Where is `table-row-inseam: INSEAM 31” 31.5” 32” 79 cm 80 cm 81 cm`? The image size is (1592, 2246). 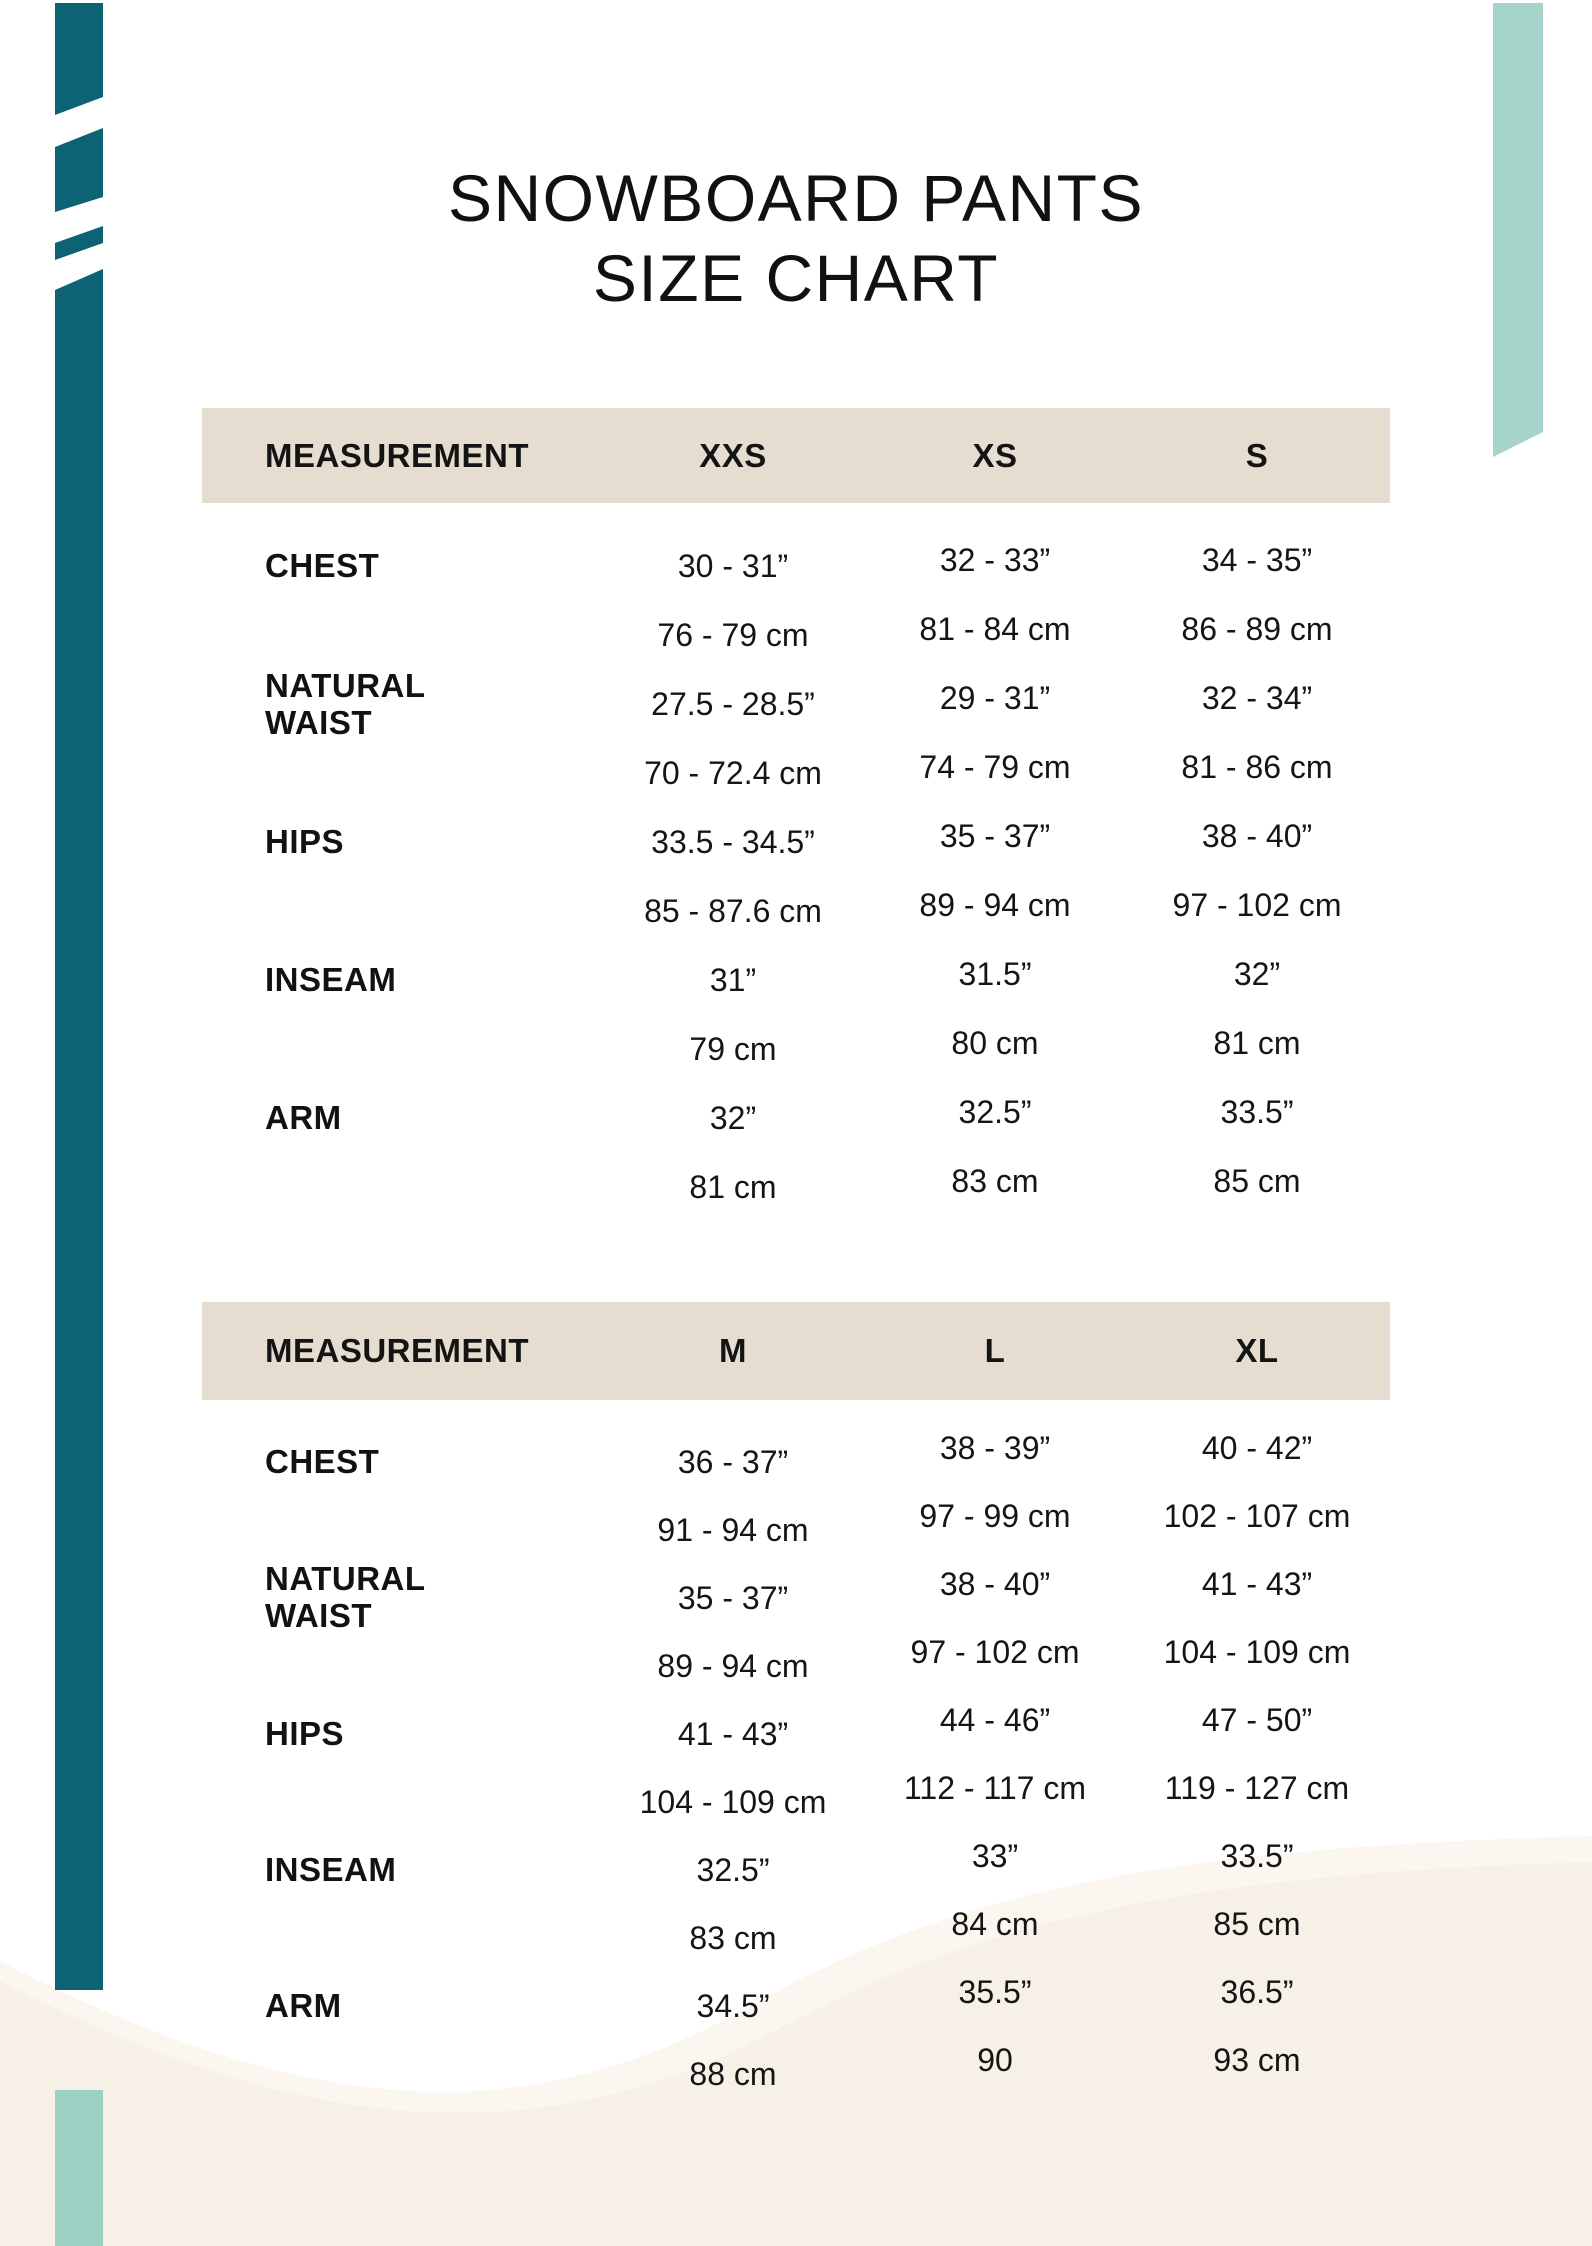
table-row-inseam: INSEAM 31” 31.5” 32” 79 cm 80 cm 81 cm is located at coordinates (796, 1015).